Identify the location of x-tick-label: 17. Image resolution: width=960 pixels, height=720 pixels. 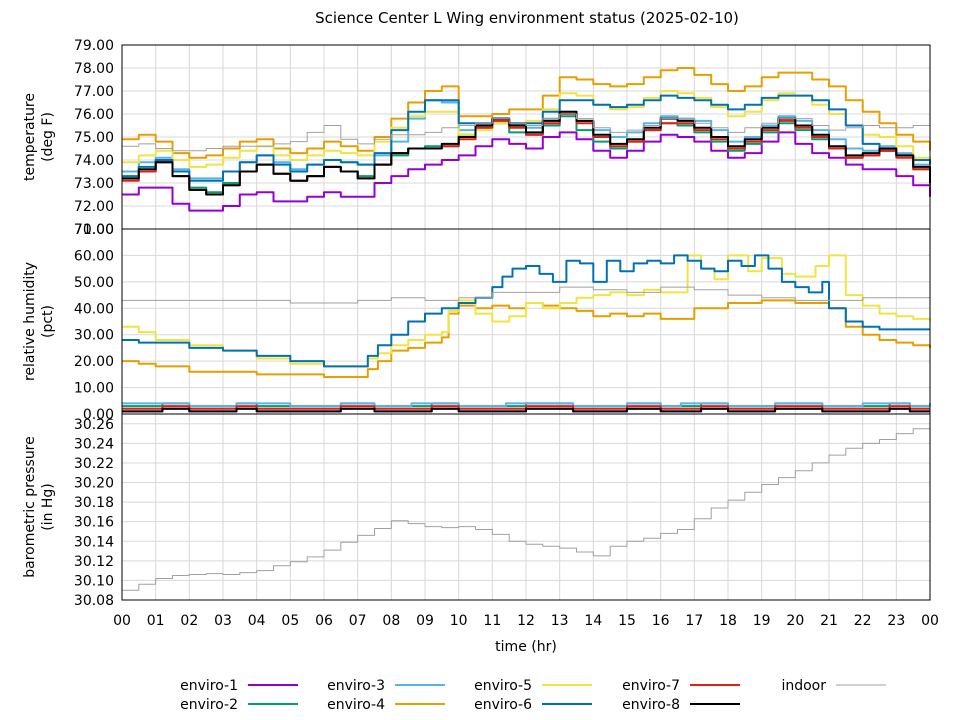
(694, 621).